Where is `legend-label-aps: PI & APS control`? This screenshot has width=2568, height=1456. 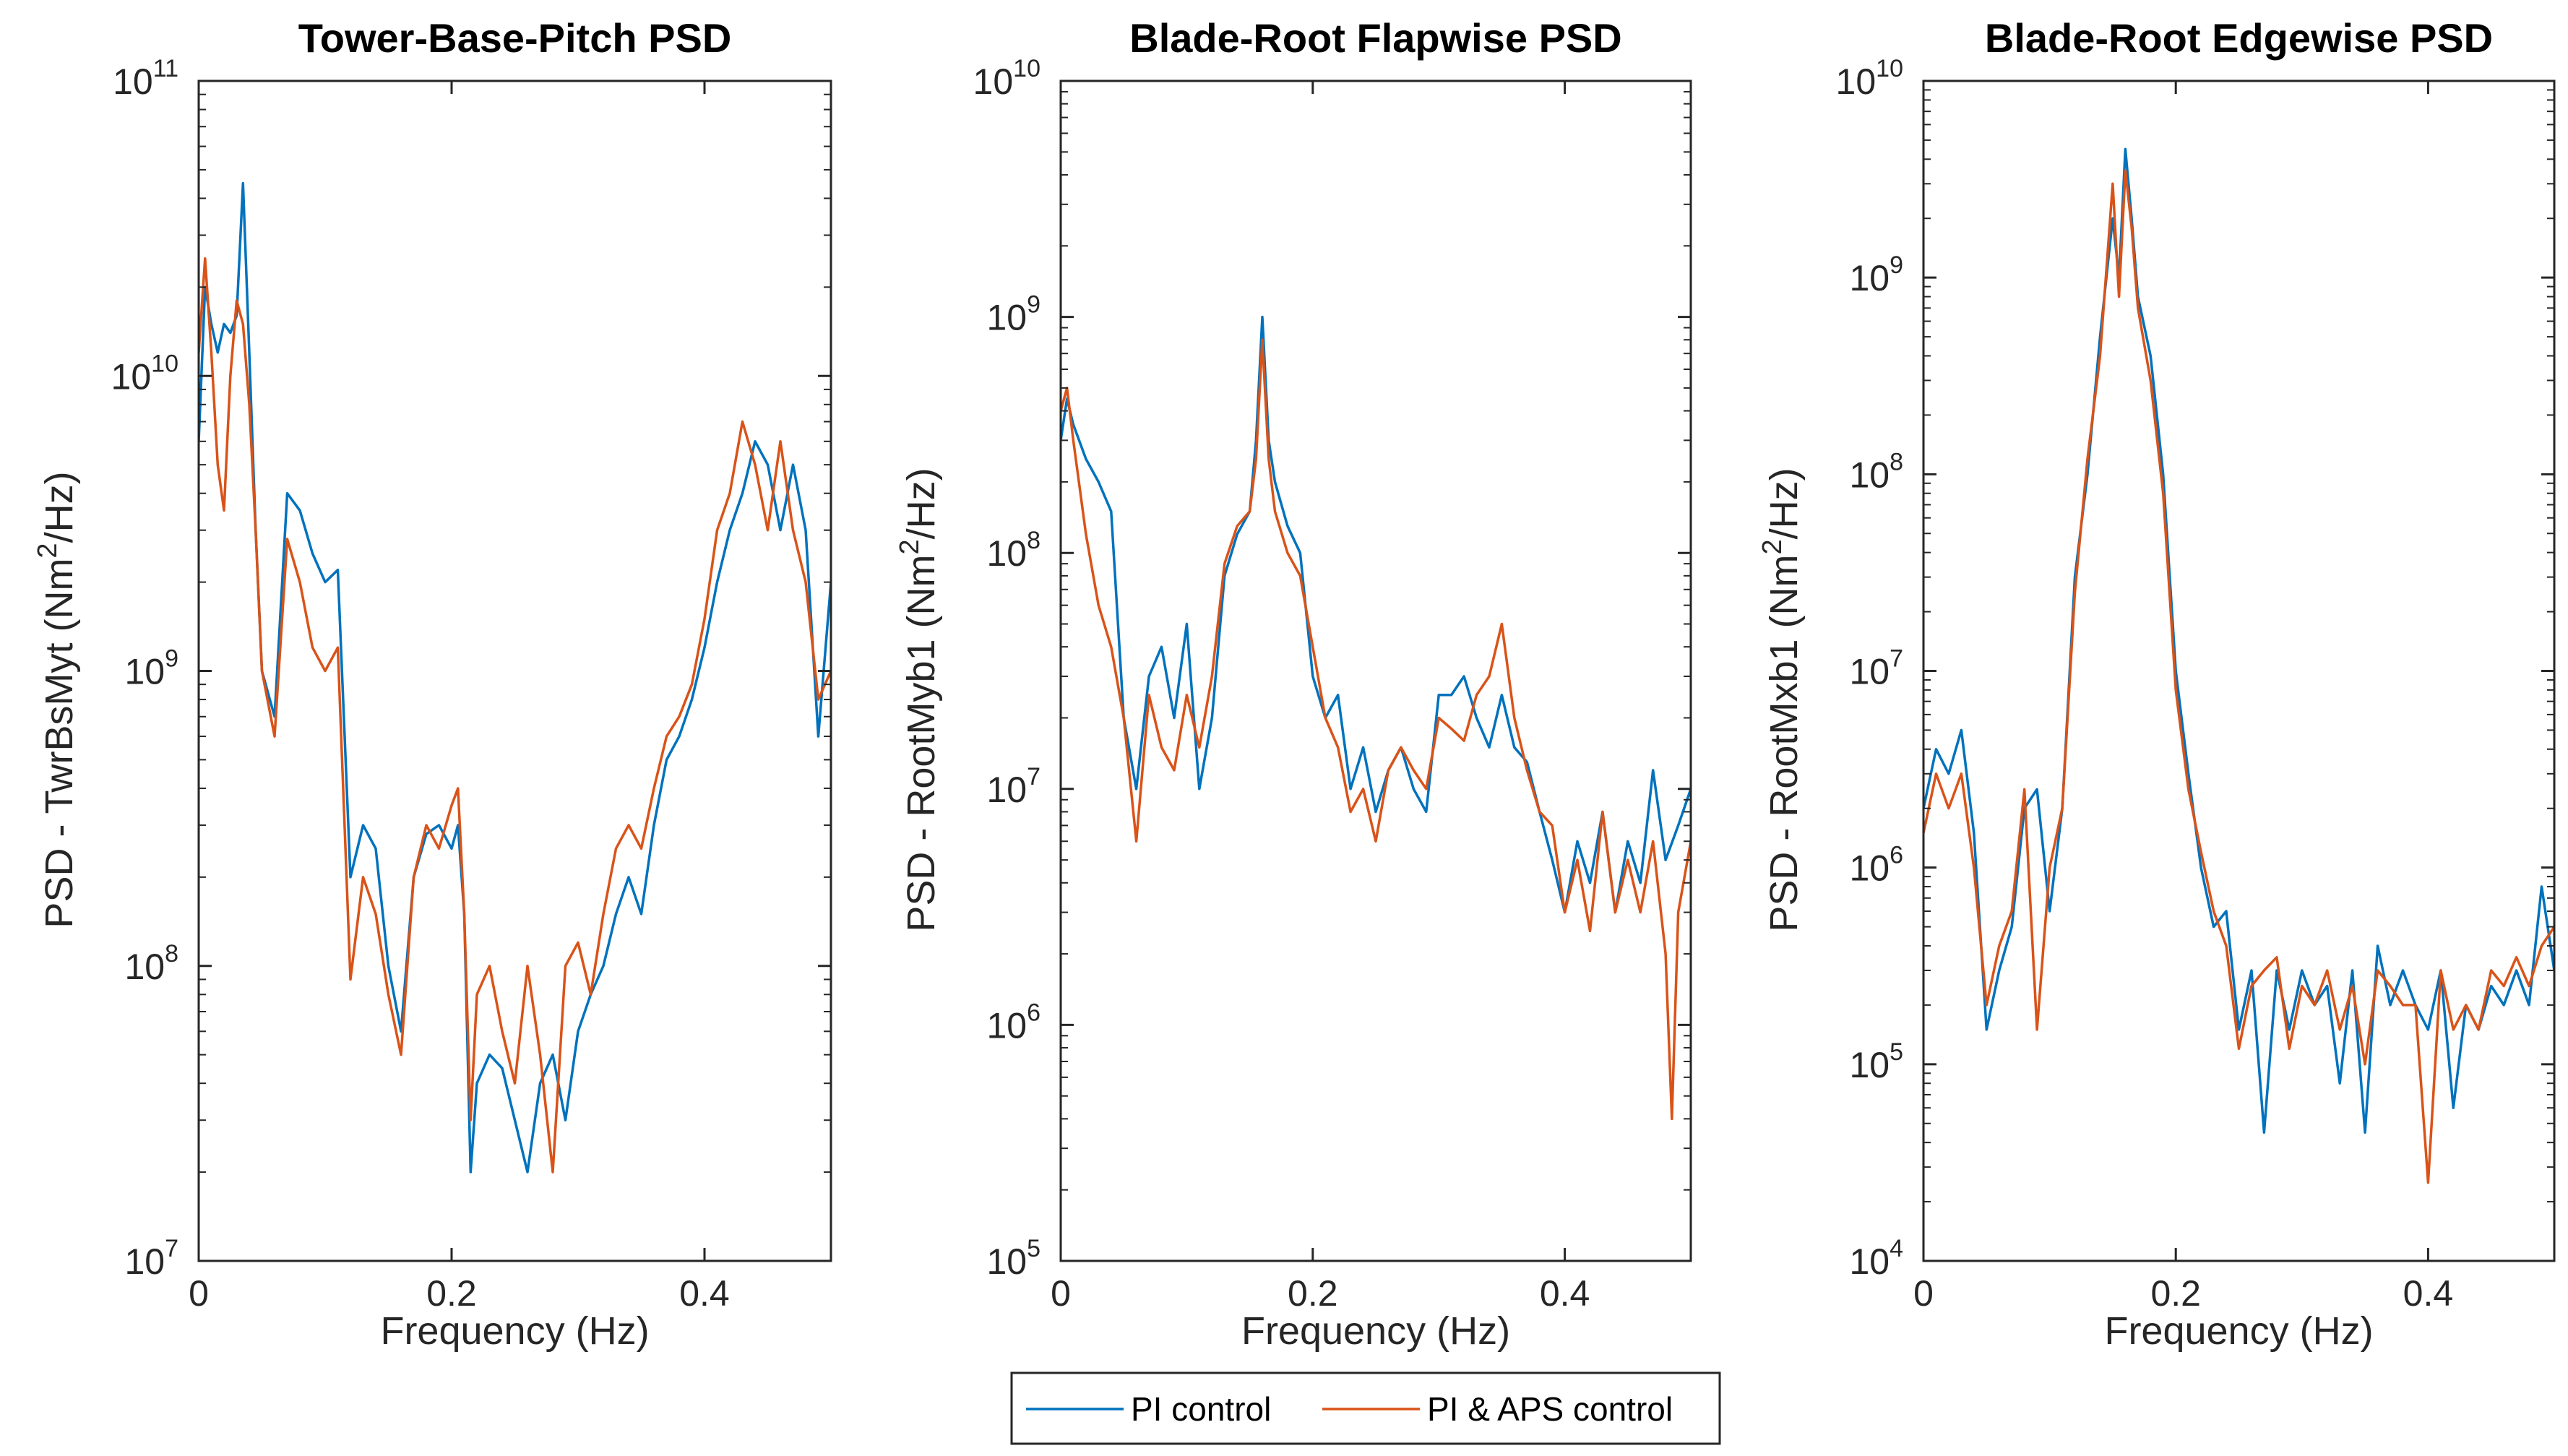
legend-label-aps: PI & APS control is located at coordinates (1550, 1409).